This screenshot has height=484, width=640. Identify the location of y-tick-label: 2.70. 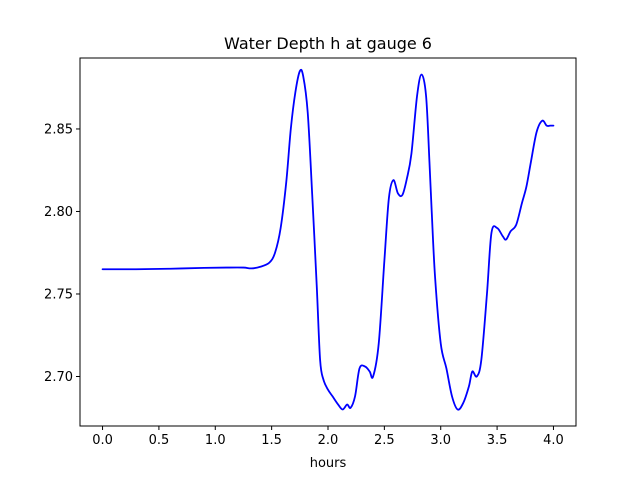
(58, 377).